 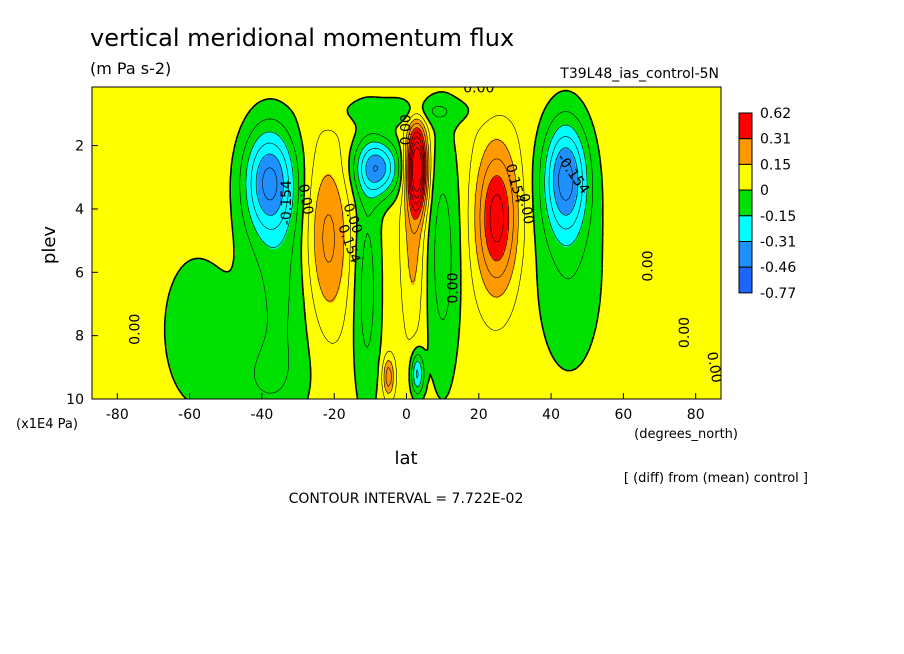 What do you see at coordinates (778, 268) in the screenshot?
I see `legend-label: -0.46` at bounding box center [778, 268].